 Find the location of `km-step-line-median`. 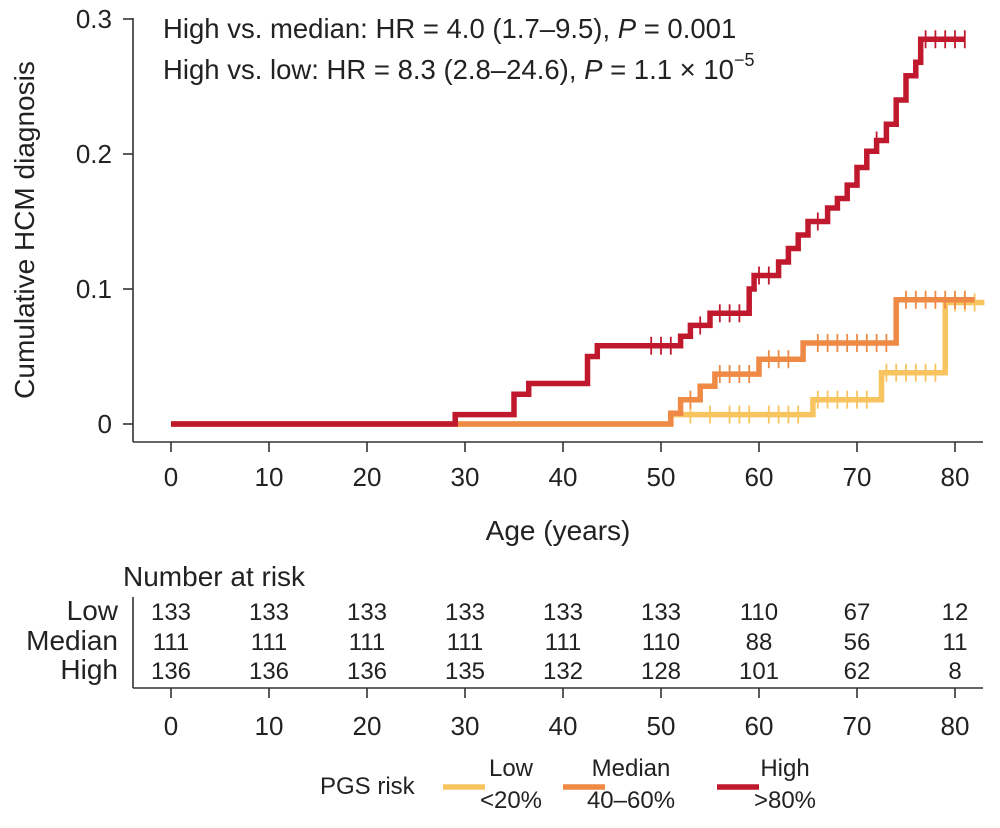

km-step-line-median is located at coordinates (573, 362).